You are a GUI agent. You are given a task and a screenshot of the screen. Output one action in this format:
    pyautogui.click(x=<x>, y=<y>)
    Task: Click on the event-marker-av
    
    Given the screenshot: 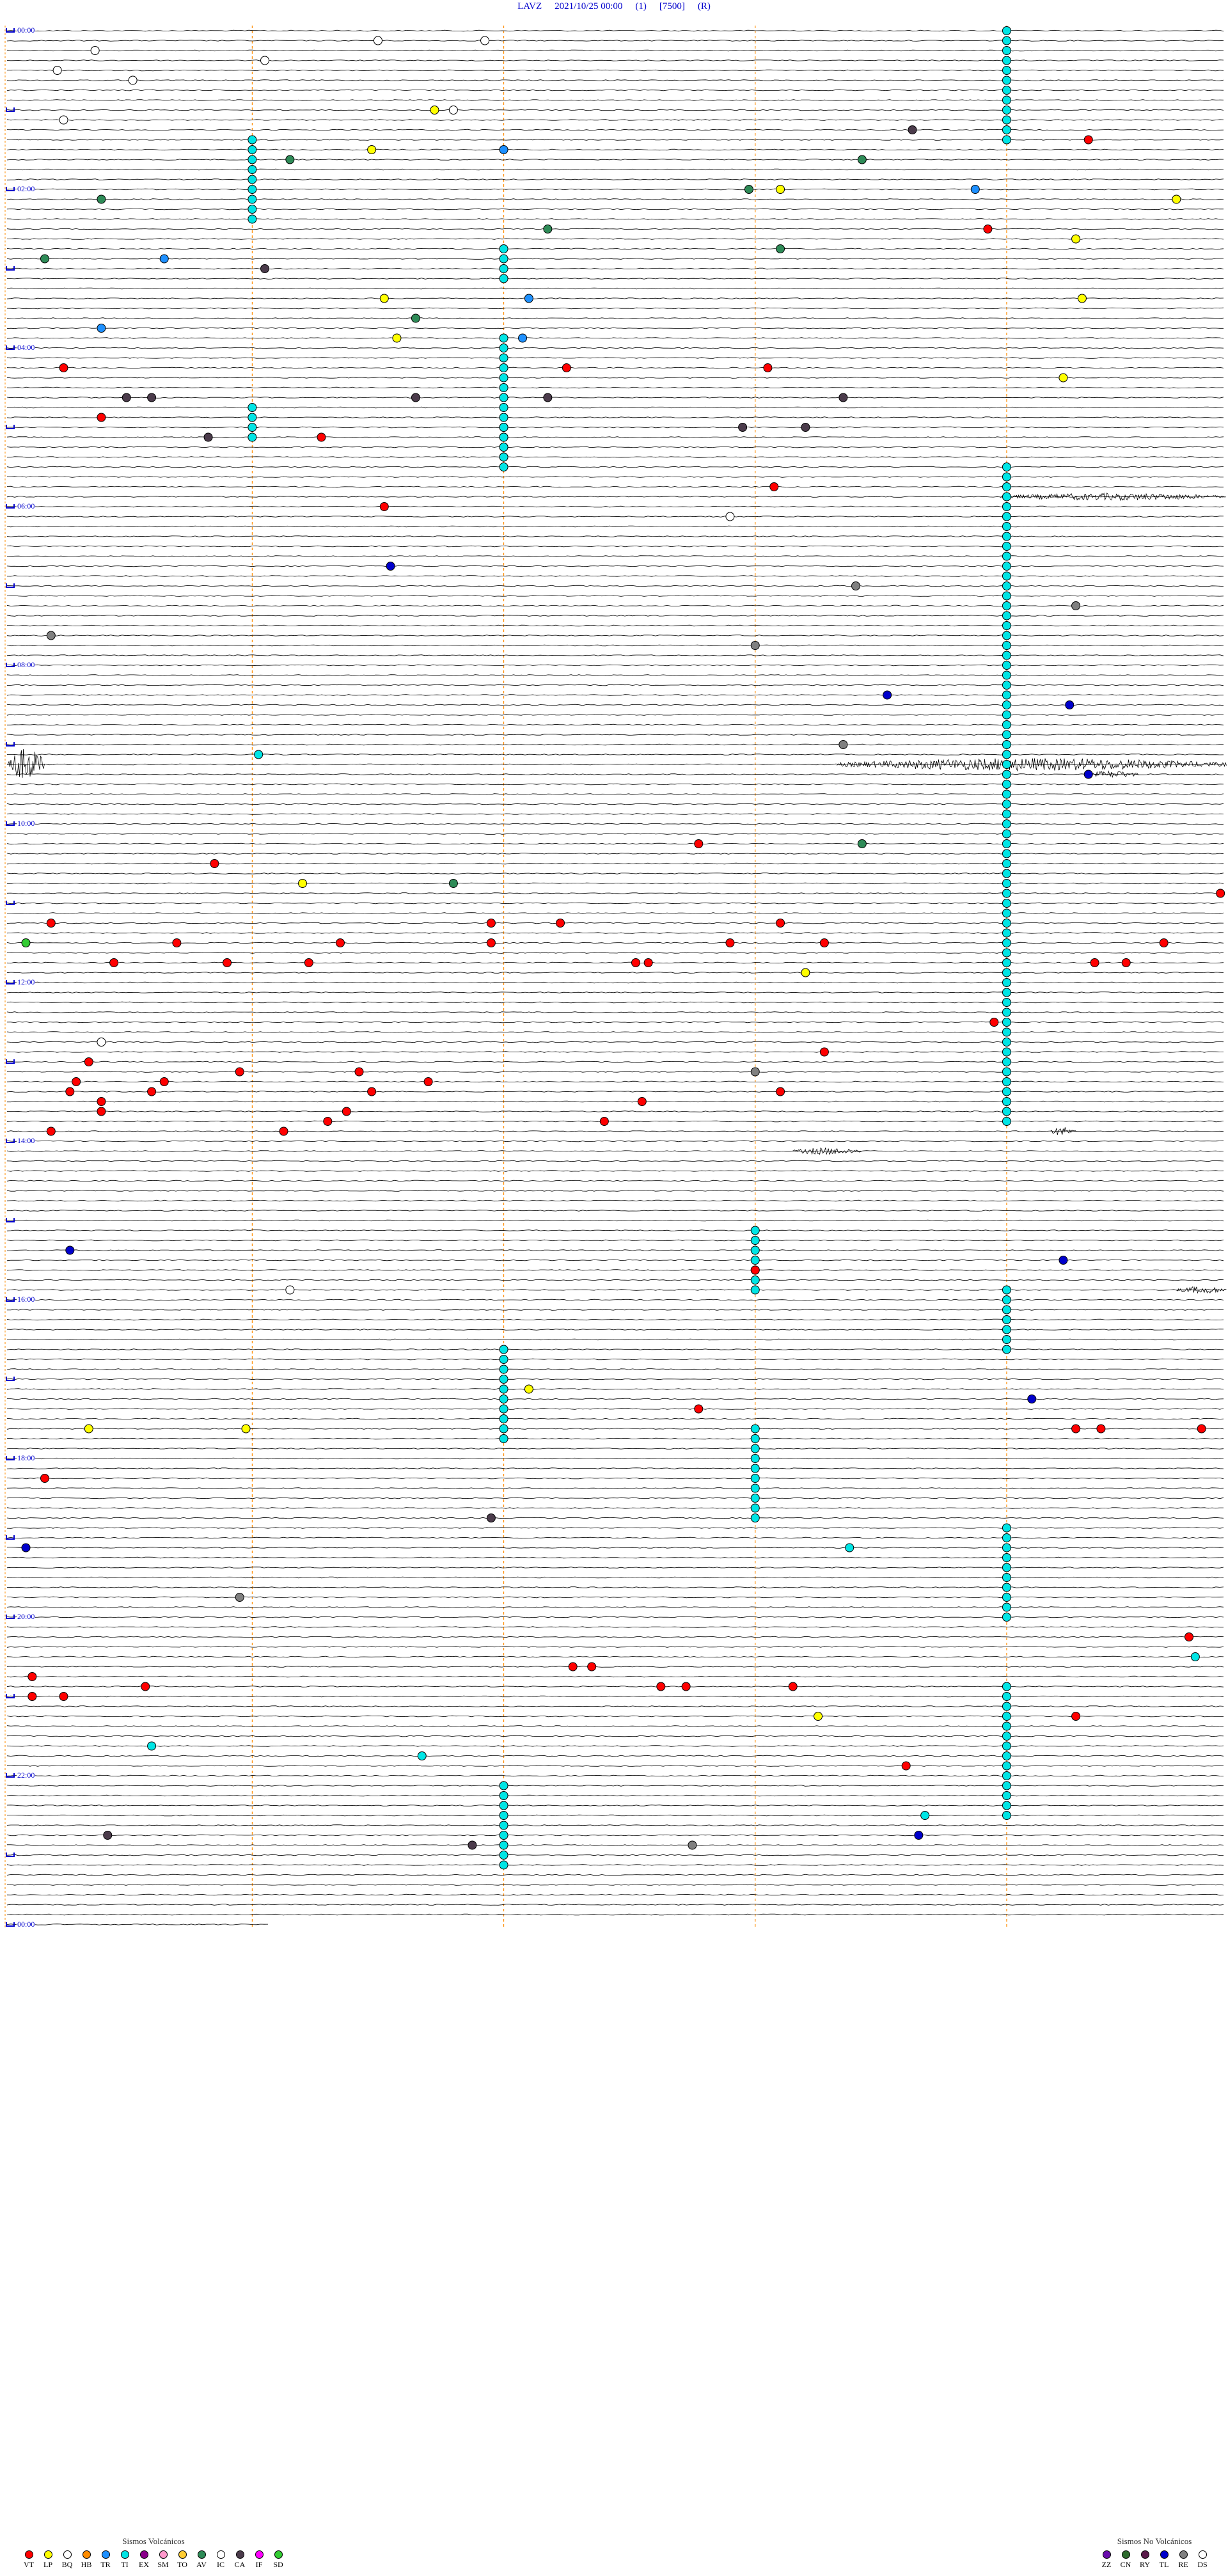 What is the action you would take?
    pyautogui.click(x=780, y=248)
    